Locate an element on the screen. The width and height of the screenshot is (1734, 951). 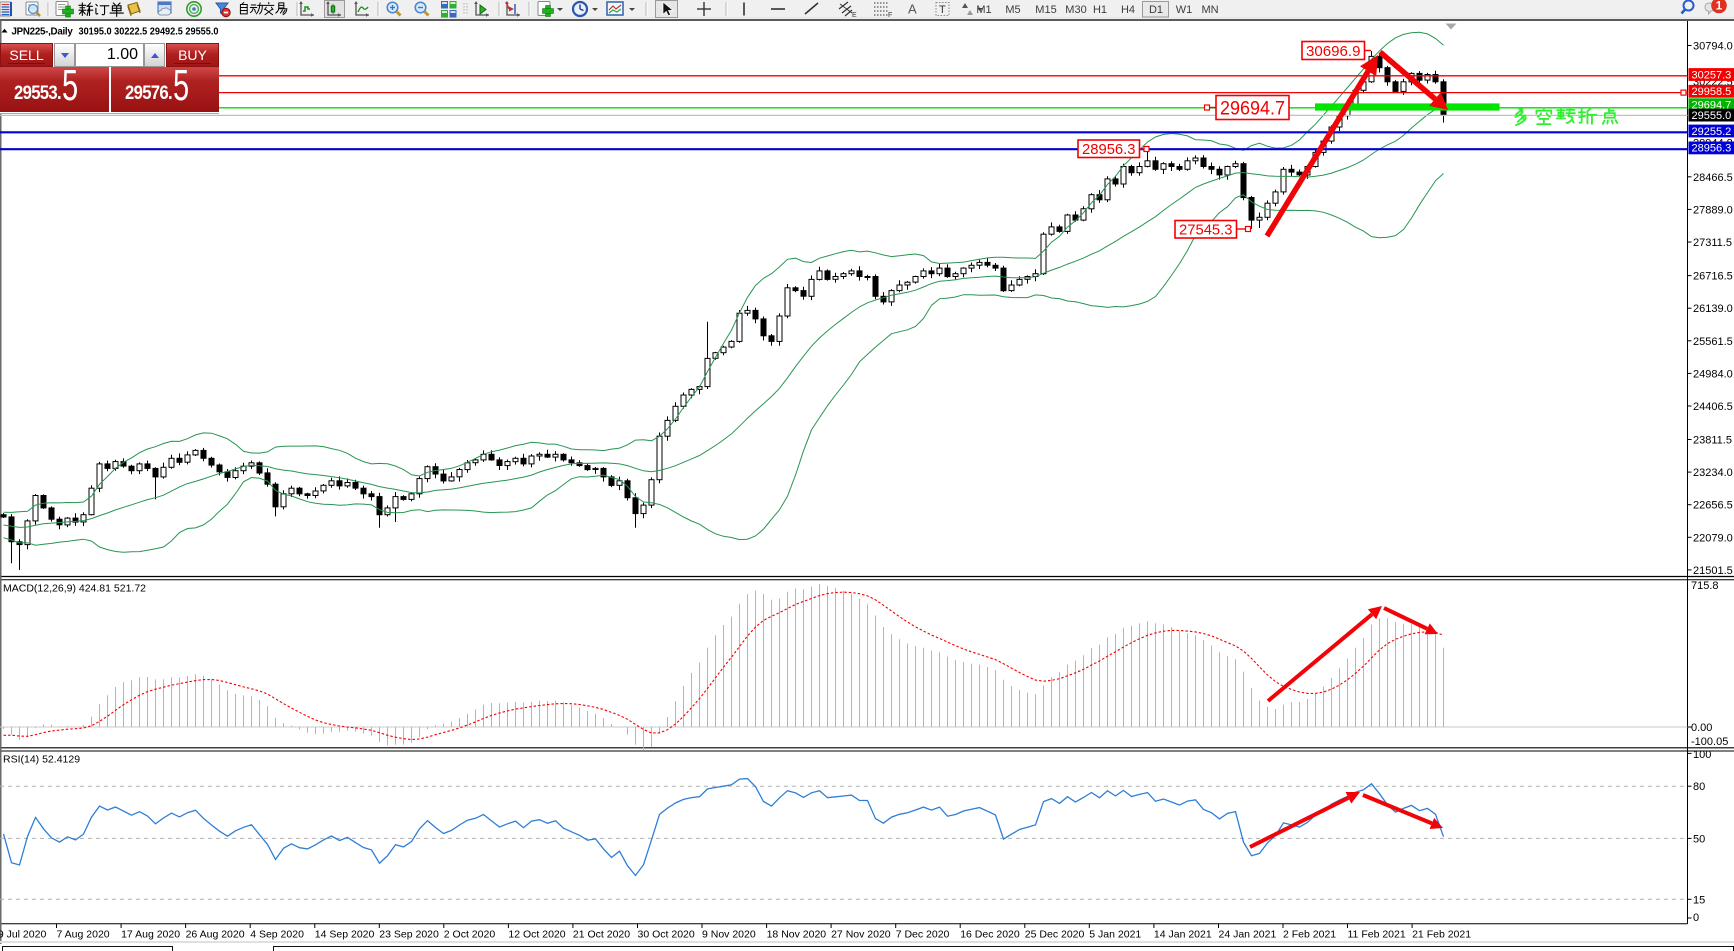
svg-text: 29694.7 is located at coordinates (1252, 108).